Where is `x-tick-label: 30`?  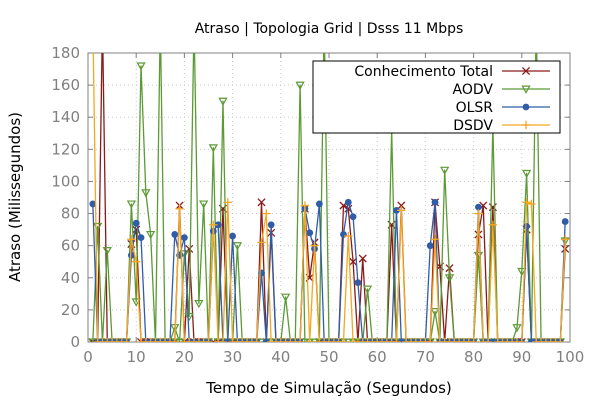 x-tick-label: 30 is located at coordinates (232, 357).